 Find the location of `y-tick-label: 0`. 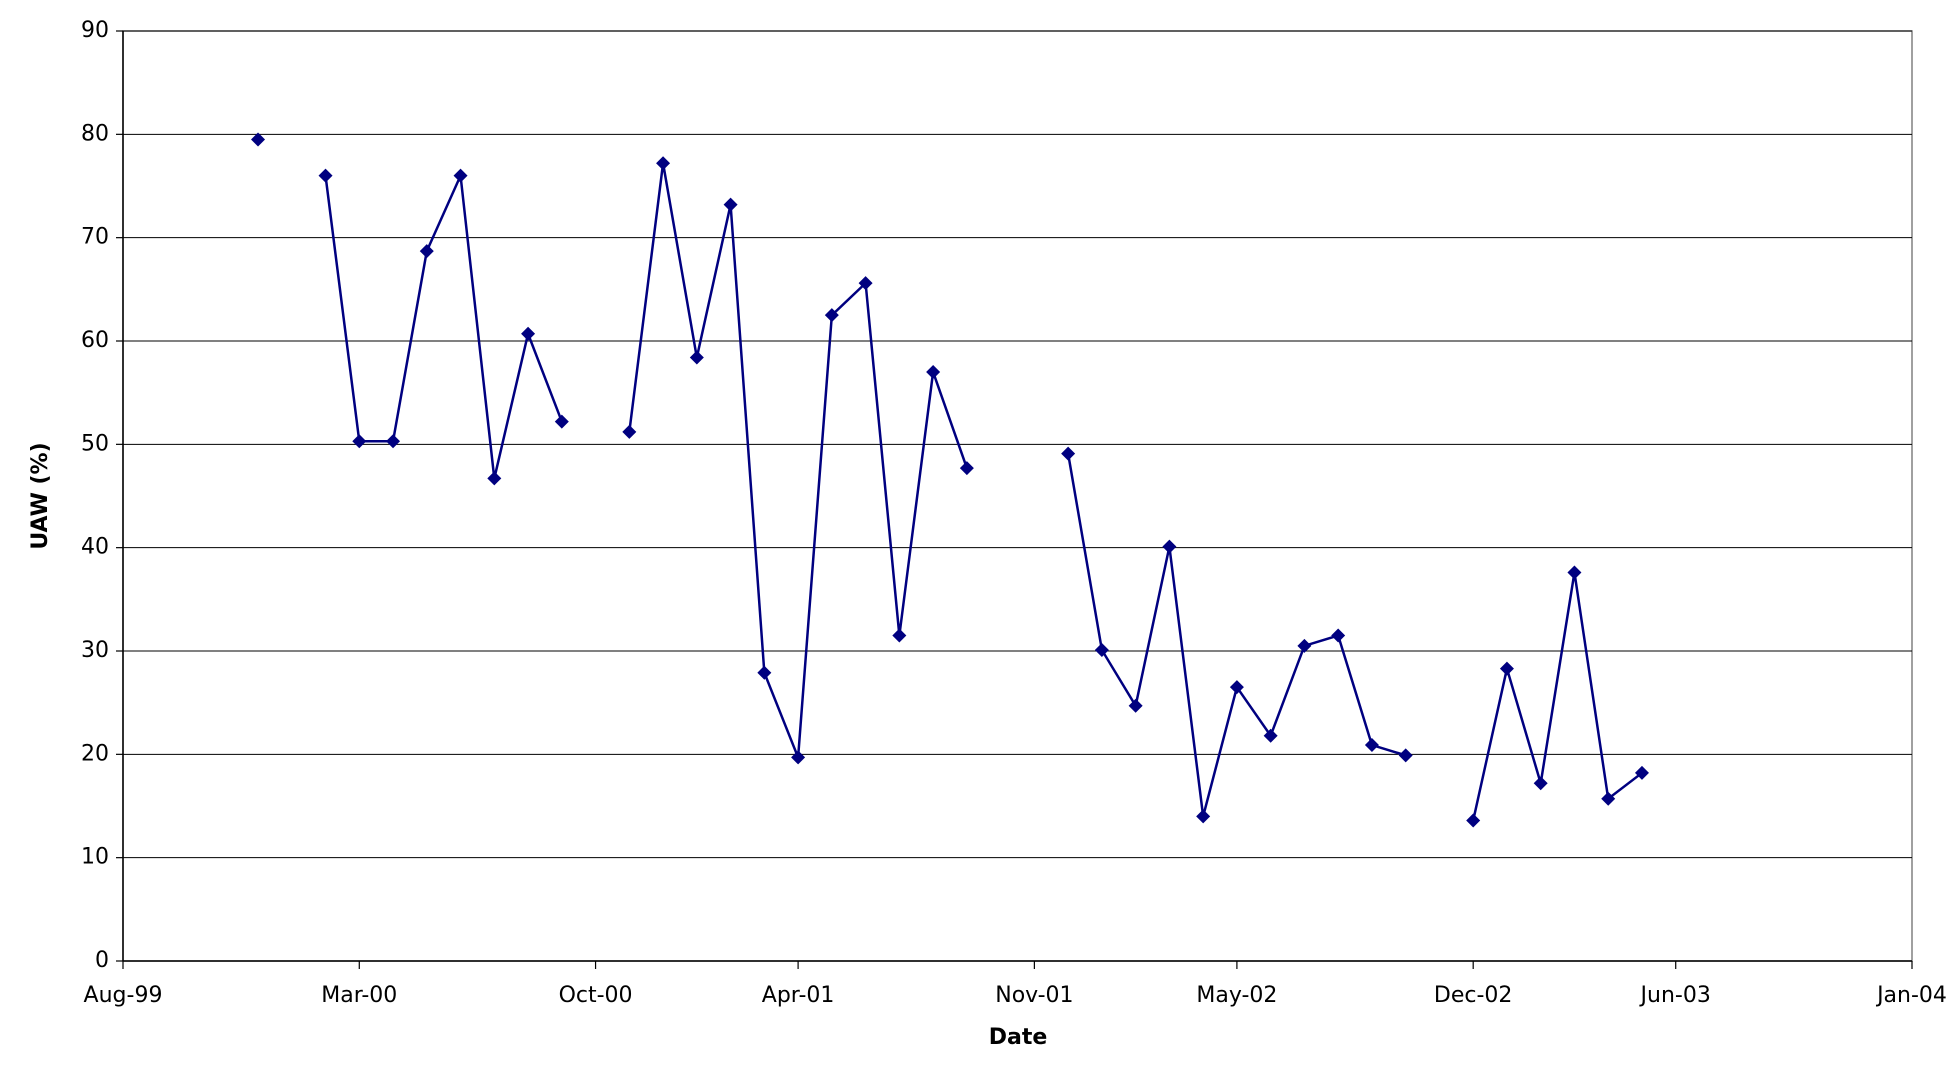

y-tick-label: 0 is located at coordinates (102, 960).